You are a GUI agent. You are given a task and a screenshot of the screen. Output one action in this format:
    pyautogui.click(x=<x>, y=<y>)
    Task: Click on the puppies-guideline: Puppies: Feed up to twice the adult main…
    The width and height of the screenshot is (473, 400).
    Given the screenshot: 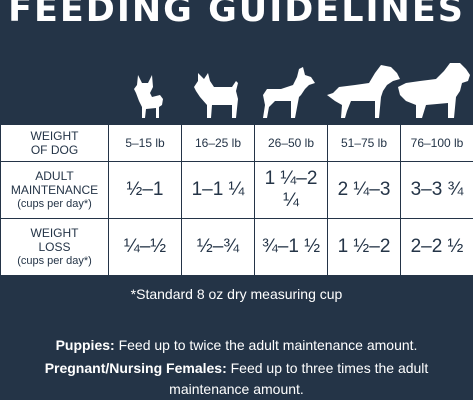 What is the action you would take?
    pyautogui.click(x=236, y=345)
    